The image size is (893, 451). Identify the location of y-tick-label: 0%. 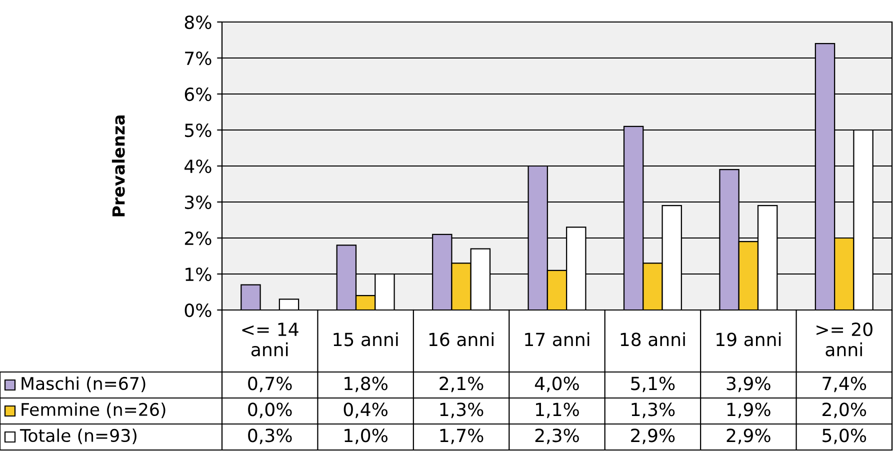
(198, 310).